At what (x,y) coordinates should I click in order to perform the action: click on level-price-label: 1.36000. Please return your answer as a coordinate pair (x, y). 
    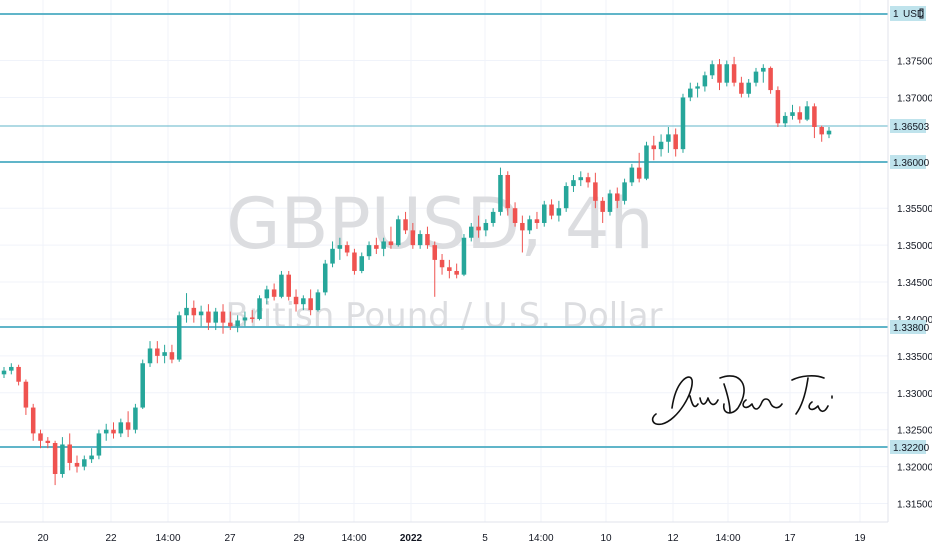
    Looking at the image, I should click on (911, 163).